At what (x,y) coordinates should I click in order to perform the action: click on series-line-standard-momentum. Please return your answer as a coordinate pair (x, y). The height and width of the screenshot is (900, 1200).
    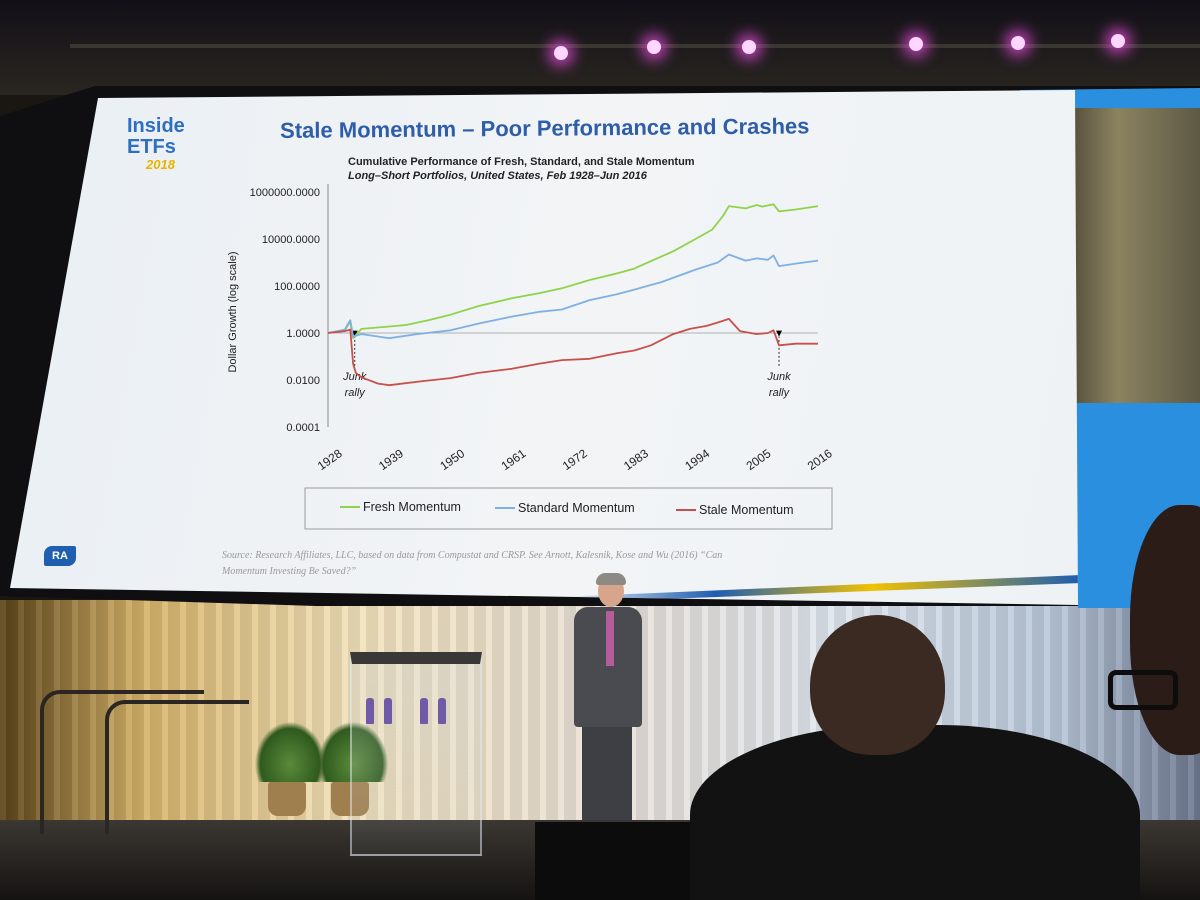
    Looking at the image, I should click on (573, 296).